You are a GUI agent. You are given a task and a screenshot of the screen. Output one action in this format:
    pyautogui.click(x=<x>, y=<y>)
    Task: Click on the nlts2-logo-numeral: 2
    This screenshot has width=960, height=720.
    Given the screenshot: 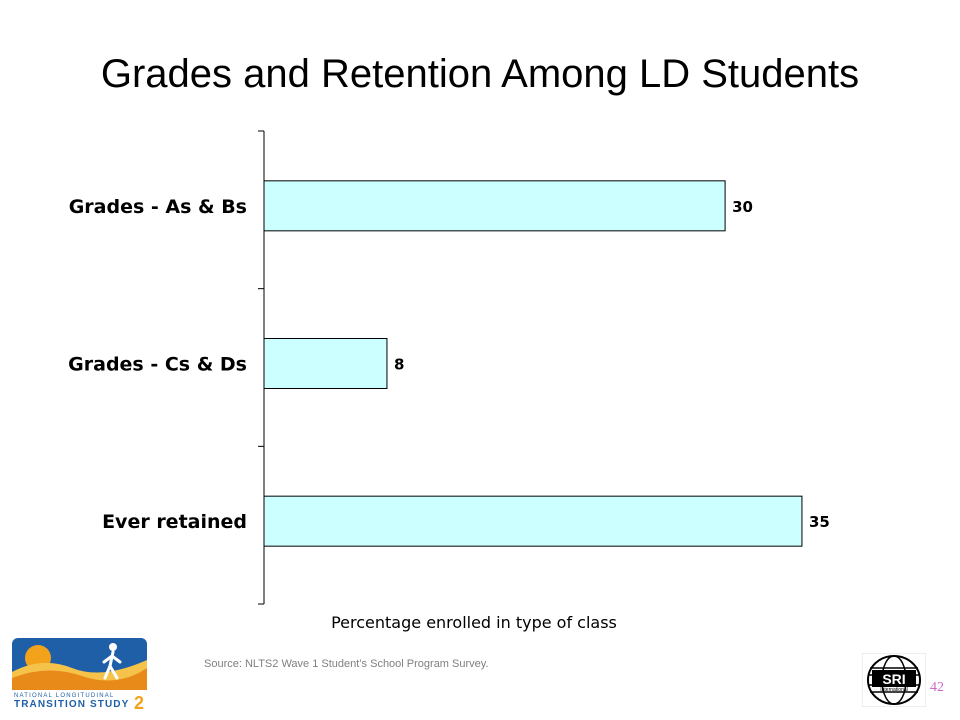 What is the action you would take?
    pyautogui.click(x=139, y=701)
    